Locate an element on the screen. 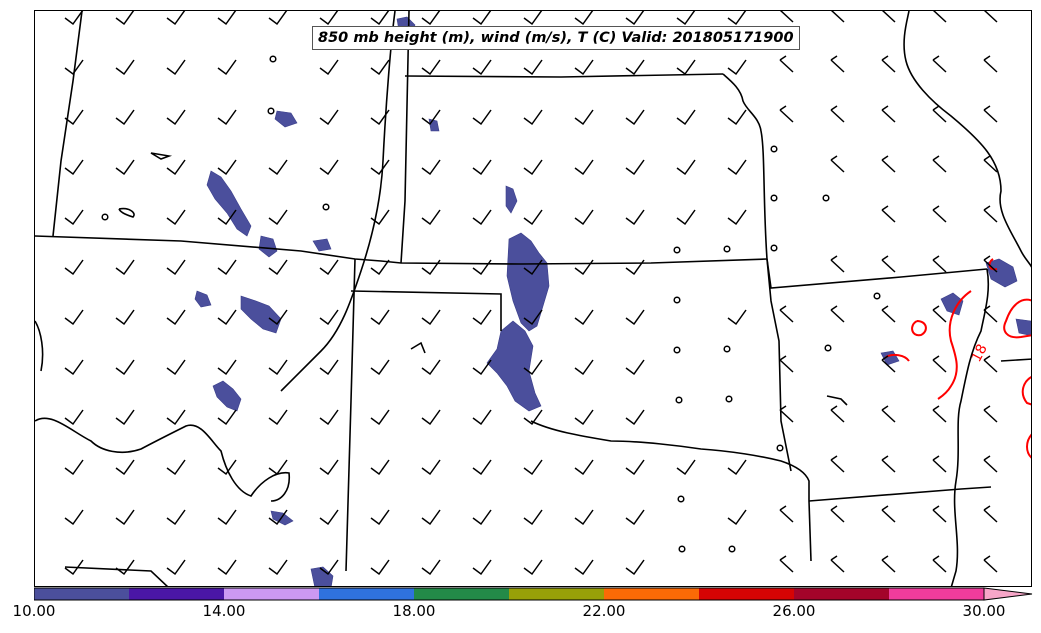 Image resolution: width=1041 pixels, height=633 pixels. temperature-contours is located at coordinates (958, 358).